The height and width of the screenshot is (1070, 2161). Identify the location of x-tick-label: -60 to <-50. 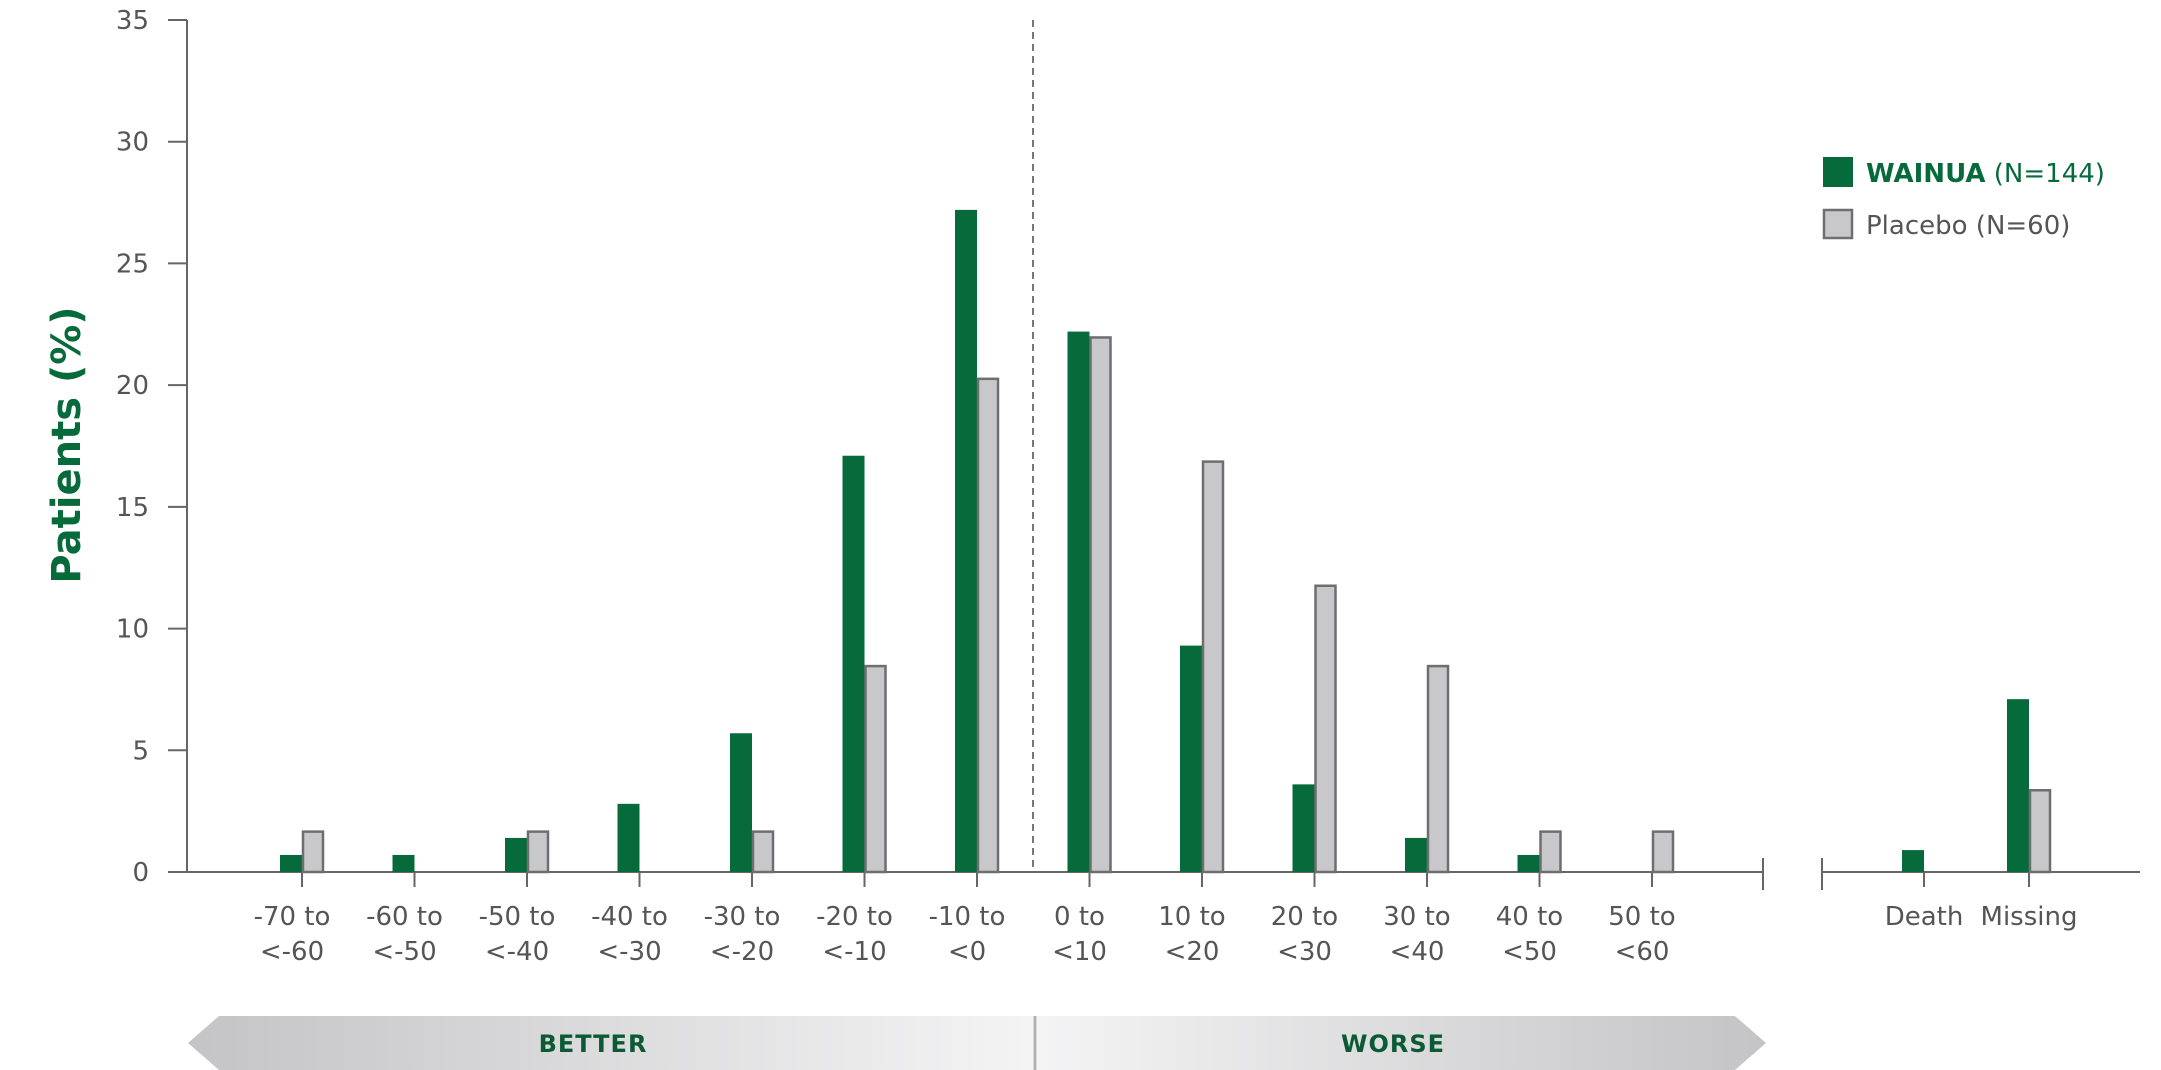
(404, 934).